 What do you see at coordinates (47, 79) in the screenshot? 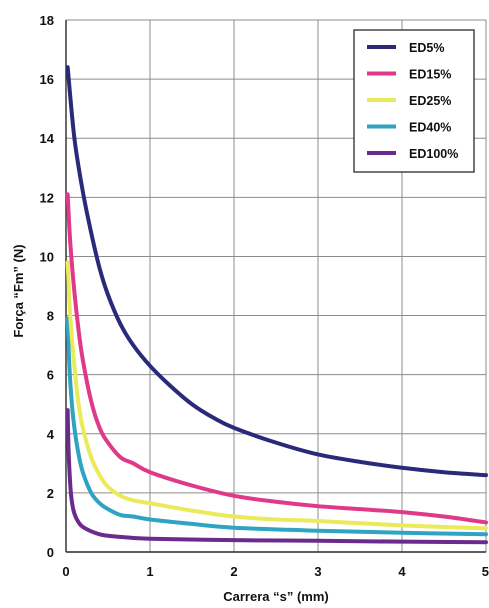
I see `y-tick-label: 16` at bounding box center [47, 79].